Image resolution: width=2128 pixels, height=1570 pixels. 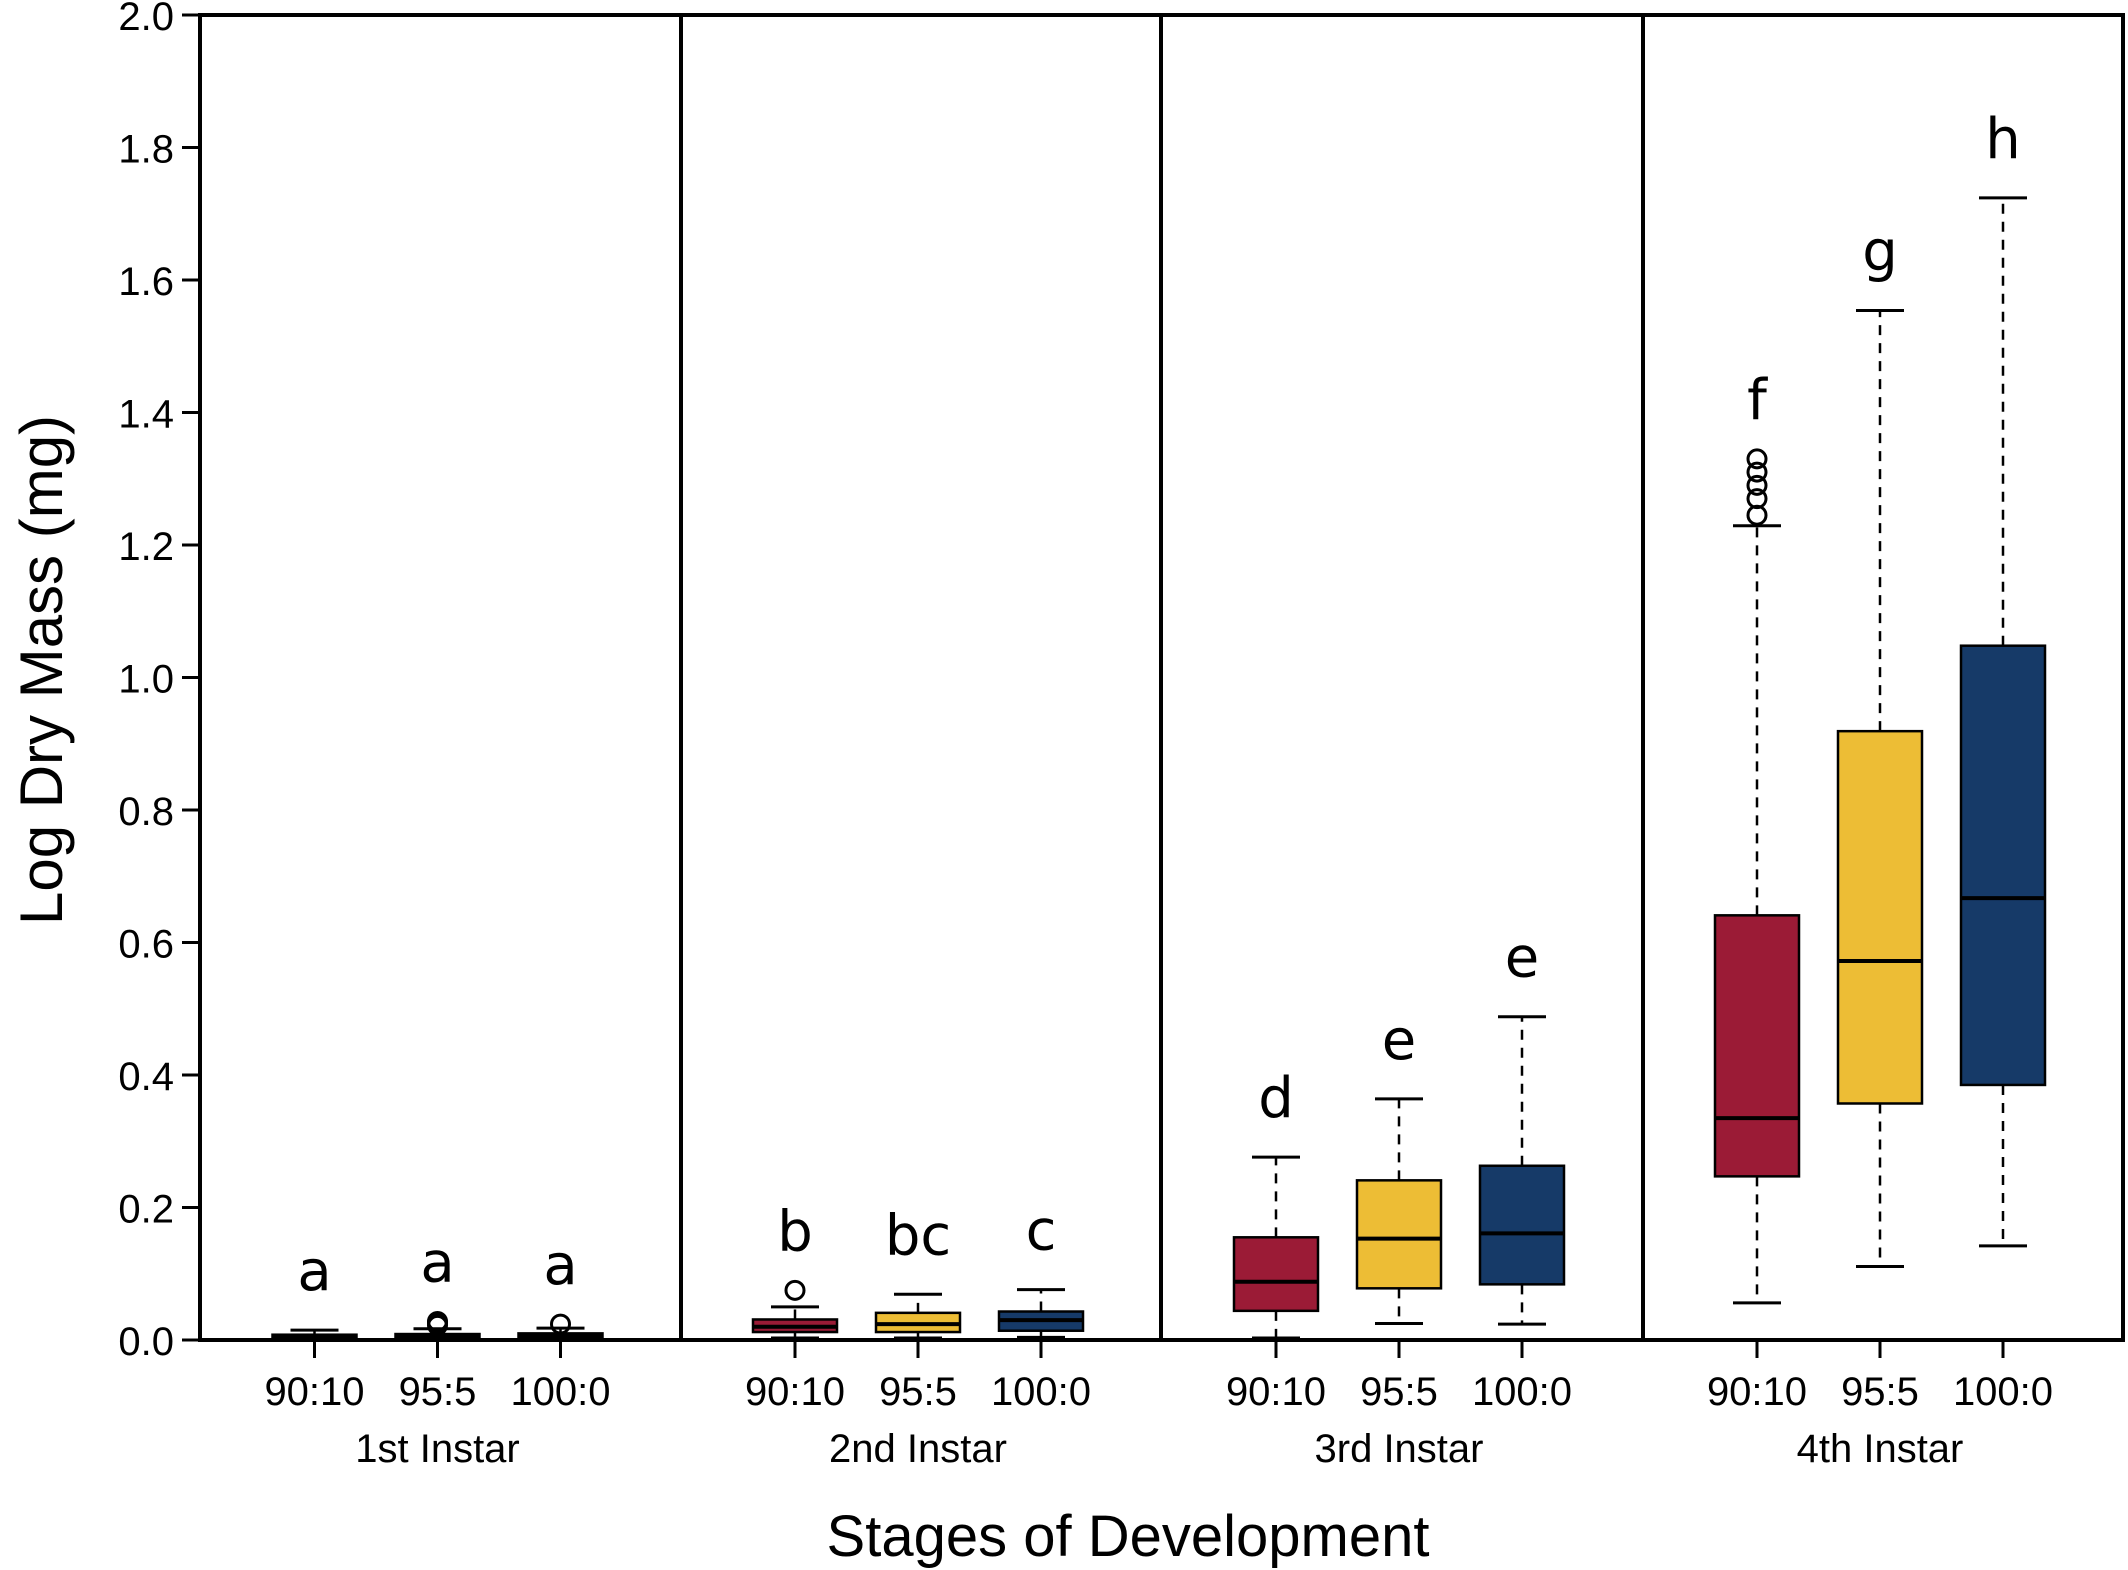 I want to click on box-95-5: e, so click(x=1399, y=1166).